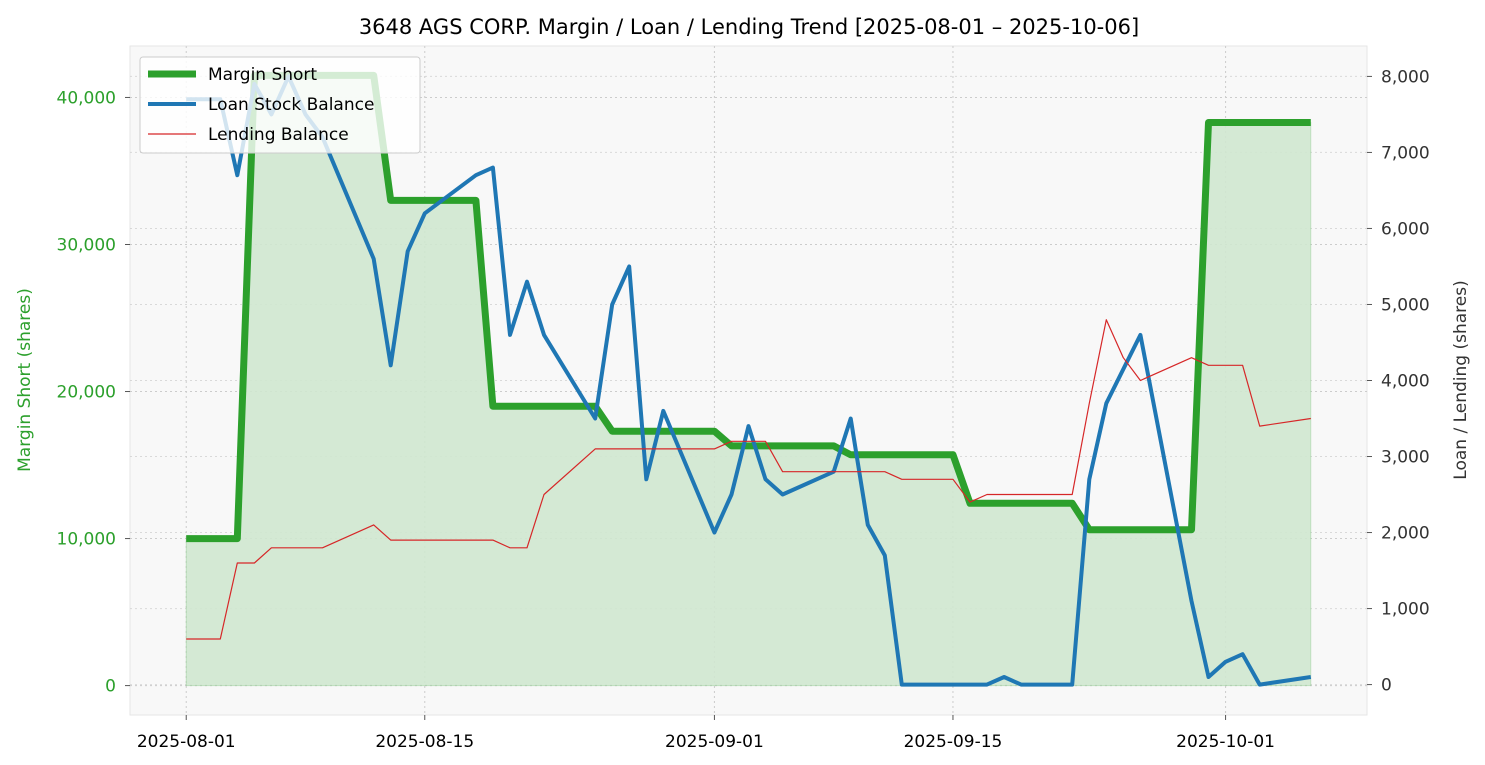 The height and width of the screenshot is (765, 1485). Describe the element at coordinates (110, 687) in the screenshot. I see `y-left-tick-label-0: 0` at that location.